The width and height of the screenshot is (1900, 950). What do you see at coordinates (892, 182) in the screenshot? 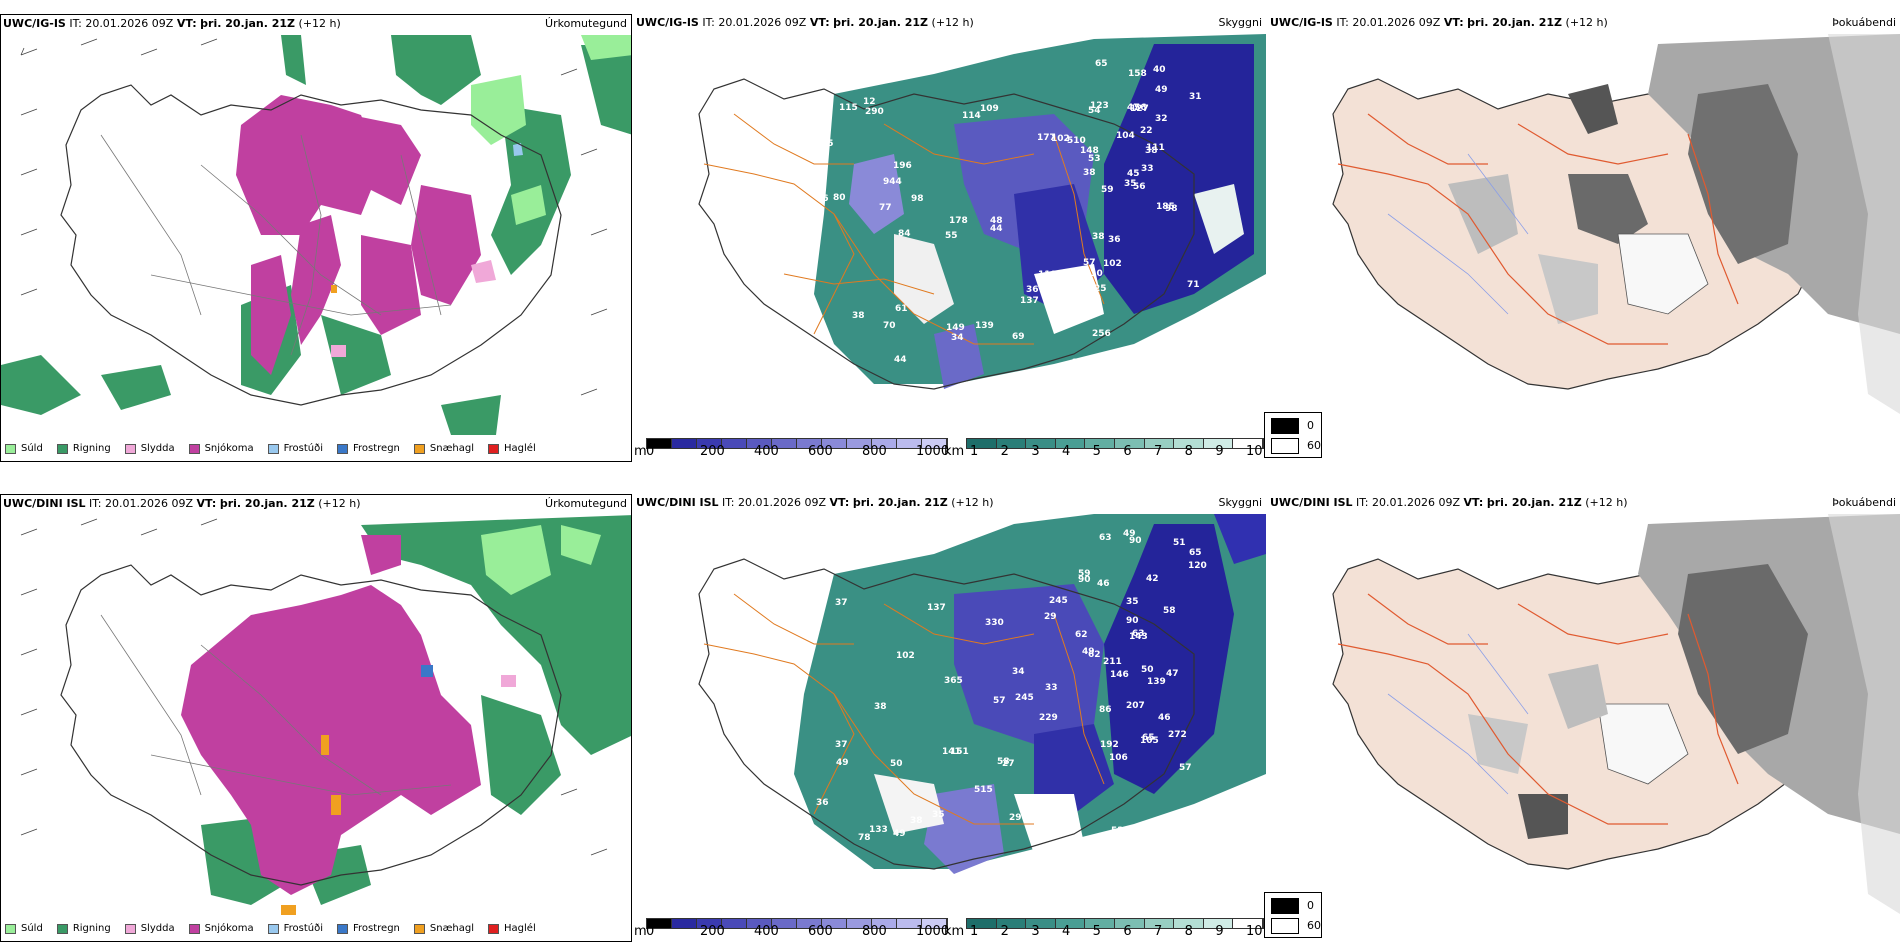
I see `visibility-value-label: 944` at bounding box center [892, 182].